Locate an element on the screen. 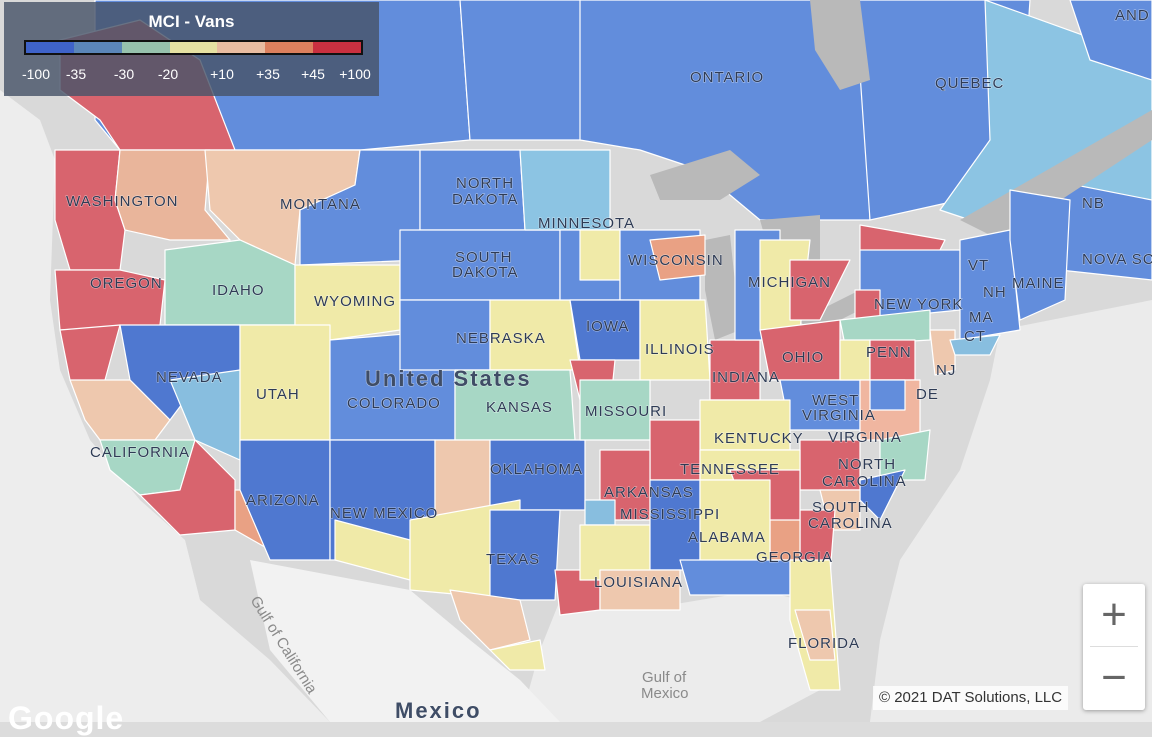 This screenshot has height=737, width=1152. legend-tick-label: -30 is located at coordinates (124, 74).